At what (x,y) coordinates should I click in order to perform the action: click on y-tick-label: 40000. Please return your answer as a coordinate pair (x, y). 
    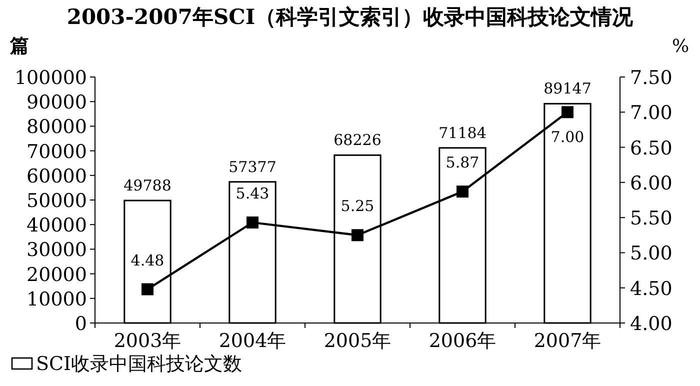
    Looking at the image, I should click on (56, 225).